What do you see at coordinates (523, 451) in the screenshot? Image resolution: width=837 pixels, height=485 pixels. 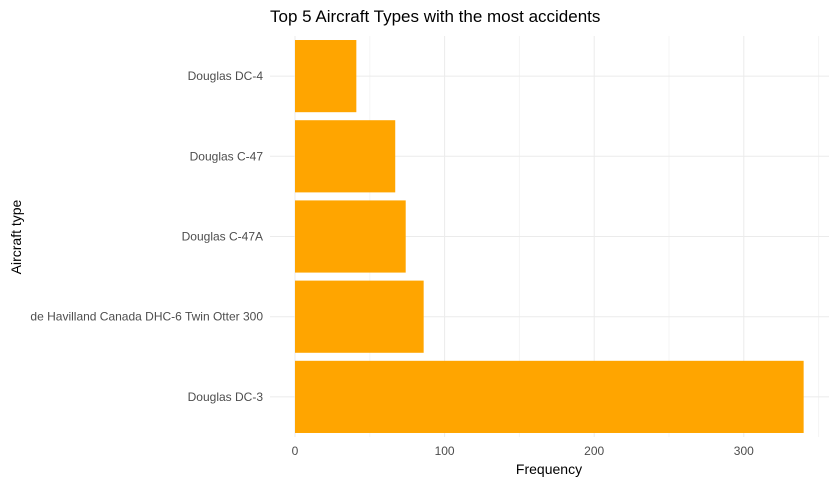 I see `x-axis-tick-labels: 0 100 200 300` at bounding box center [523, 451].